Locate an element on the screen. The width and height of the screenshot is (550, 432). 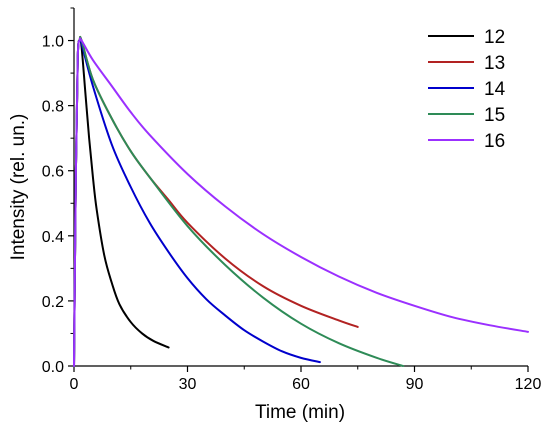
y-tick-label: 0.2 is located at coordinates (53, 302).